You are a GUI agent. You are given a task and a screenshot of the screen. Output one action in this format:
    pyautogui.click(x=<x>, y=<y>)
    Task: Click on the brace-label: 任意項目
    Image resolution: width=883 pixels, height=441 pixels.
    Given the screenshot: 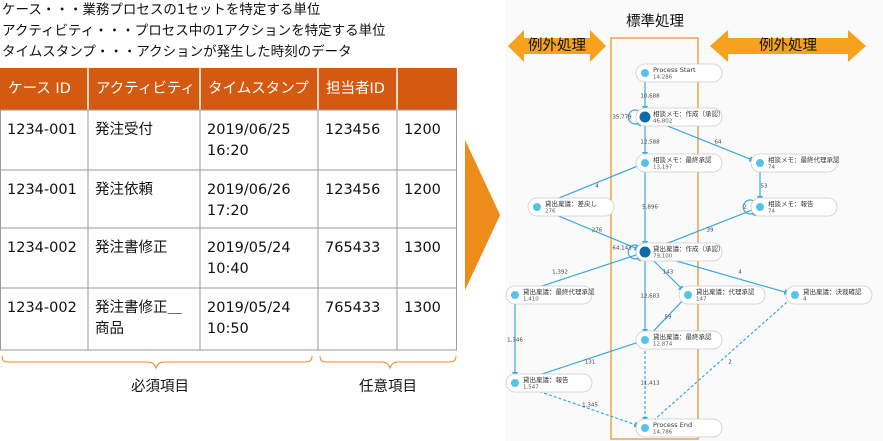 What is the action you would take?
    pyautogui.click(x=388, y=386)
    